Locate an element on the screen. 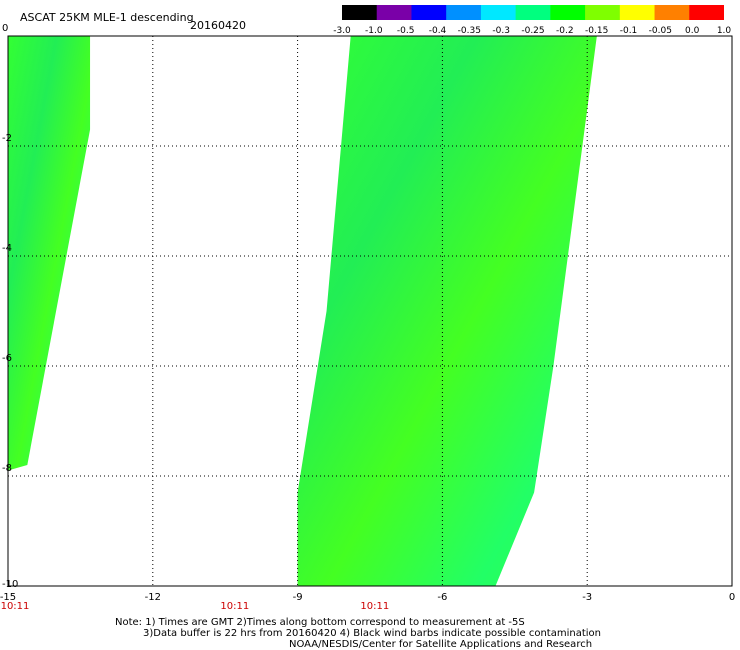 This screenshot has height=650, width=740. colorbar-label: -0.35 is located at coordinates (469, 31).